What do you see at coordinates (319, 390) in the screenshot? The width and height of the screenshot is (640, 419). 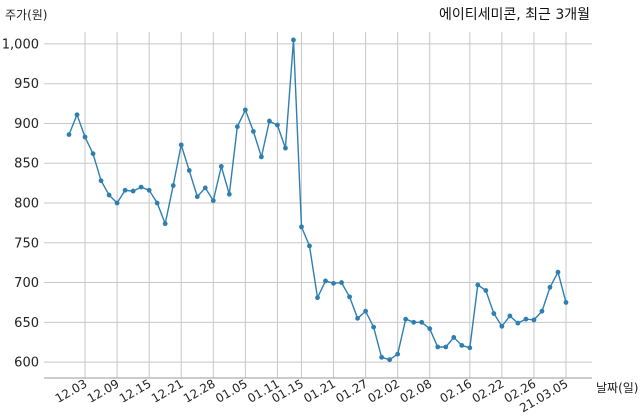 I see `x-tick-label: 01.21` at bounding box center [319, 390].